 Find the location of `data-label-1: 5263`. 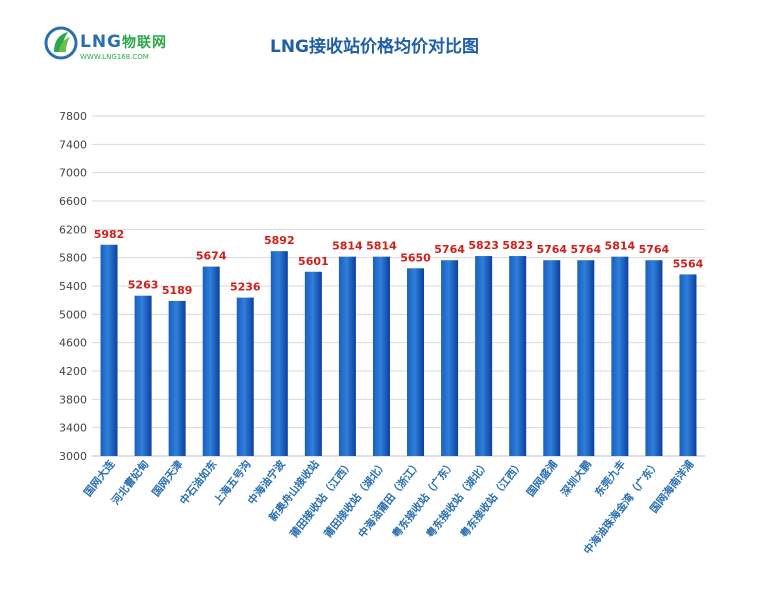

data-label-1: 5263 is located at coordinates (143, 285).